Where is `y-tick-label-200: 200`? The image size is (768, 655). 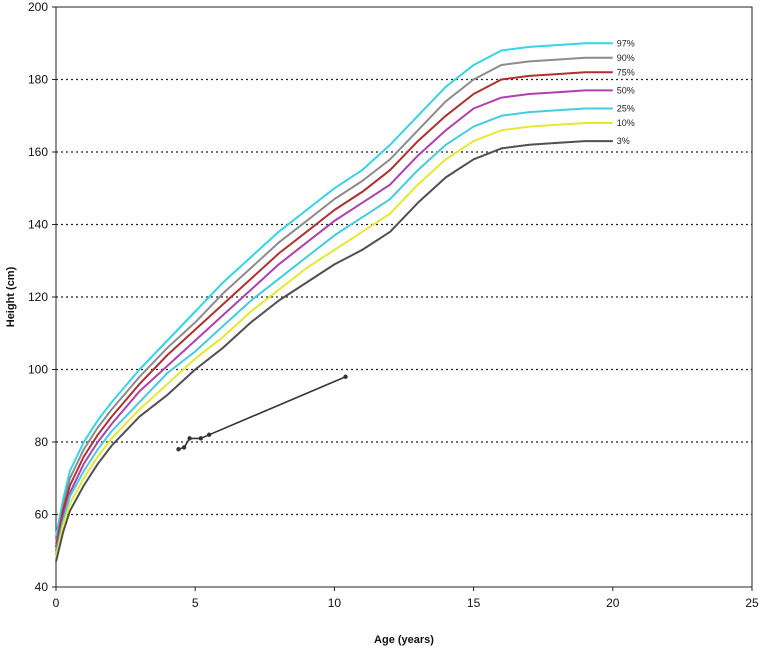 y-tick-label-200: 200 is located at coordinates (38, 7).